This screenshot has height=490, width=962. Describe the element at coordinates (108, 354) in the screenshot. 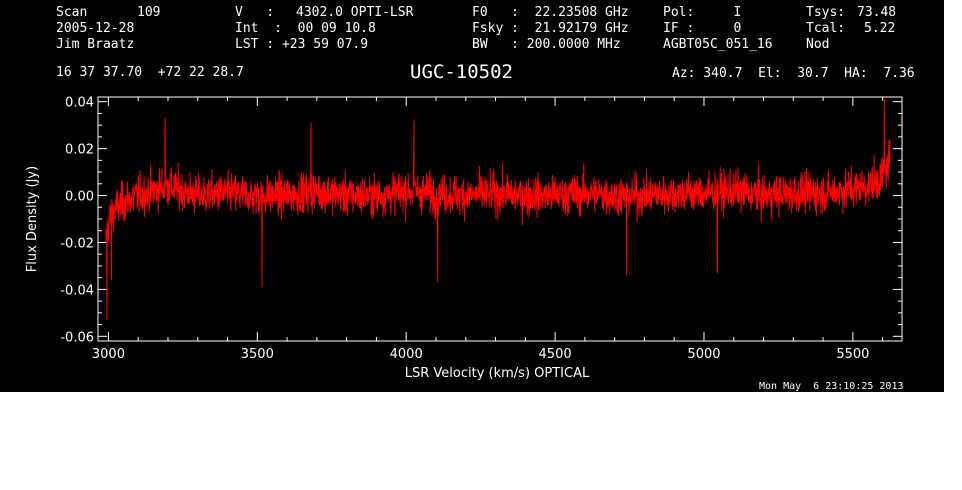

I see `x-tick-label: 3000` at that location.